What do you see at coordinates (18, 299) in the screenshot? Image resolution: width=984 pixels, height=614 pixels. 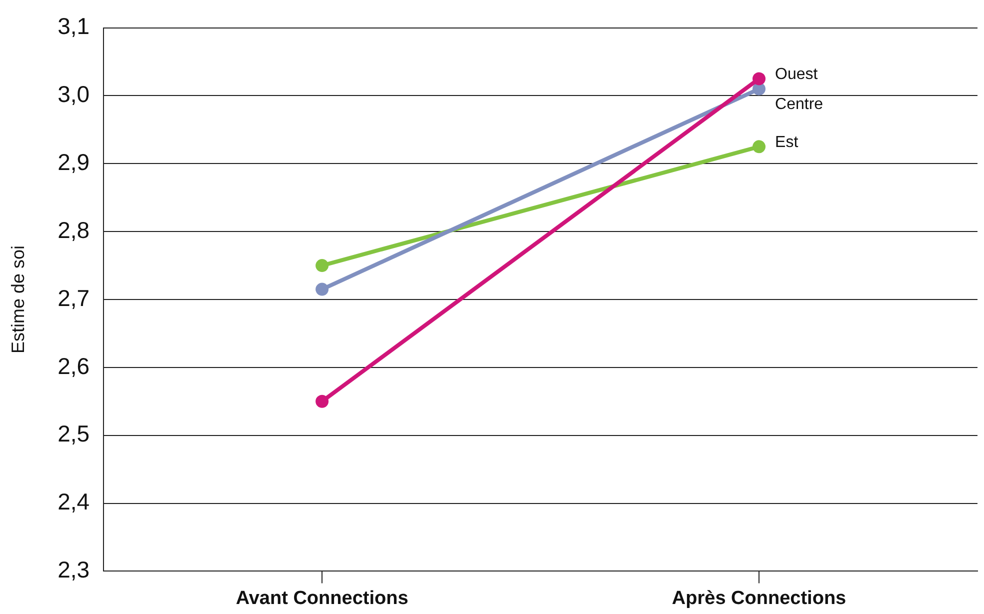 I see `y-axis-title: Estime de soi` at bounding box center [18, 299].